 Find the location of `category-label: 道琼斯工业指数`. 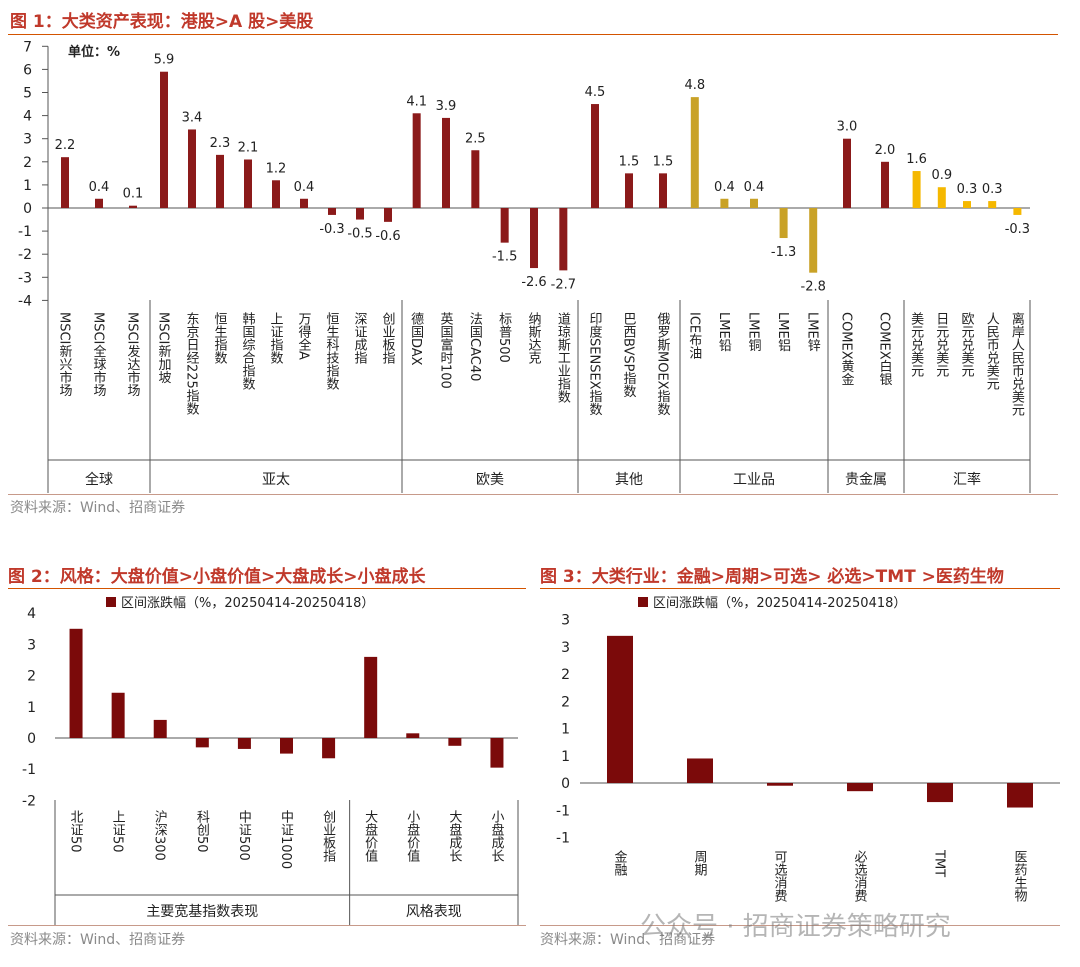

category-label: 道琼斯工业指数 is located at coordinates (563, 357).